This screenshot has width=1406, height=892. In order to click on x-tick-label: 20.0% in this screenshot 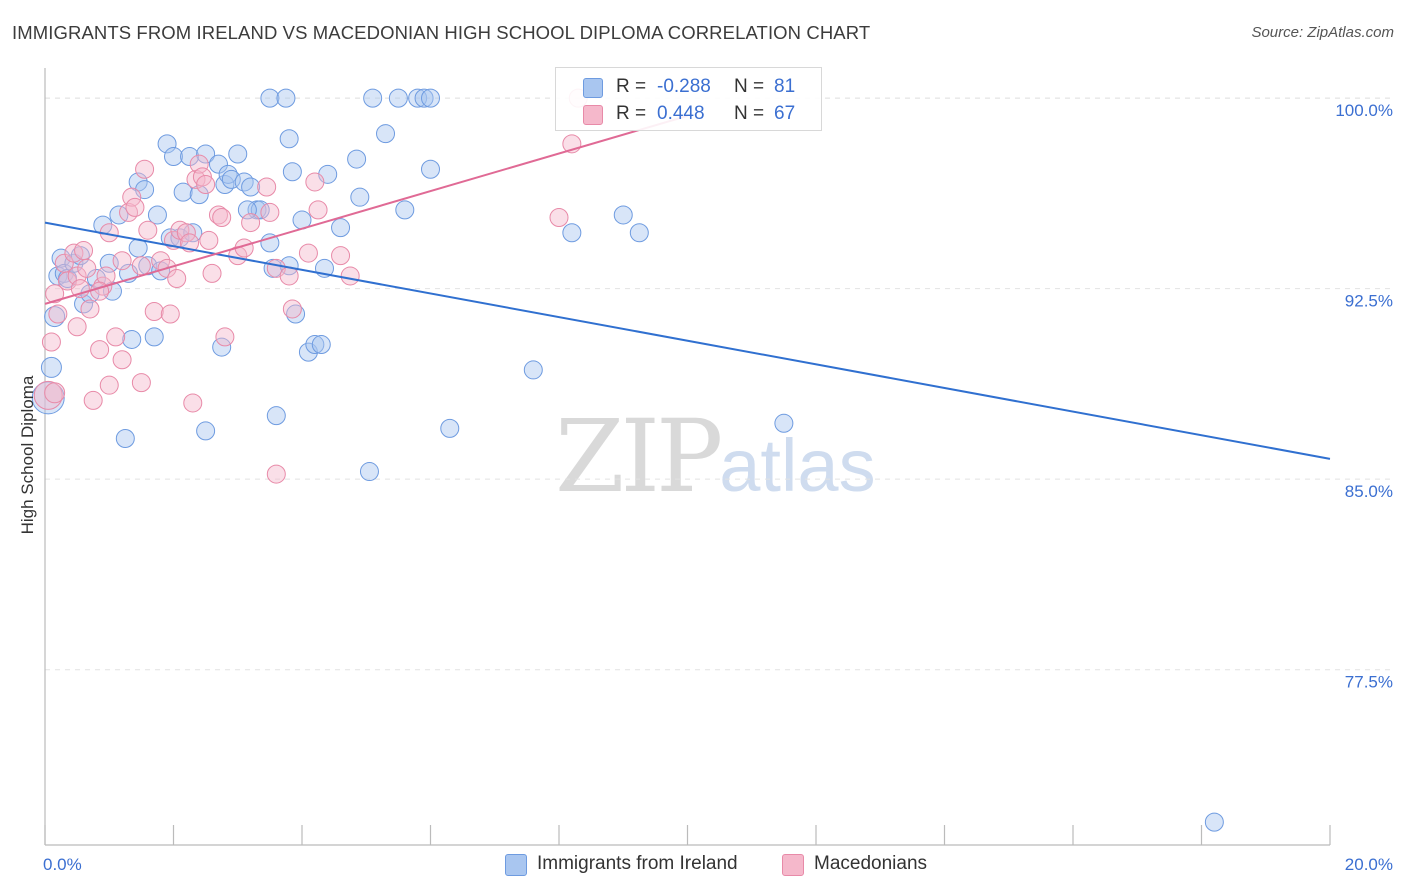, I will do `click(1369, 864)`.